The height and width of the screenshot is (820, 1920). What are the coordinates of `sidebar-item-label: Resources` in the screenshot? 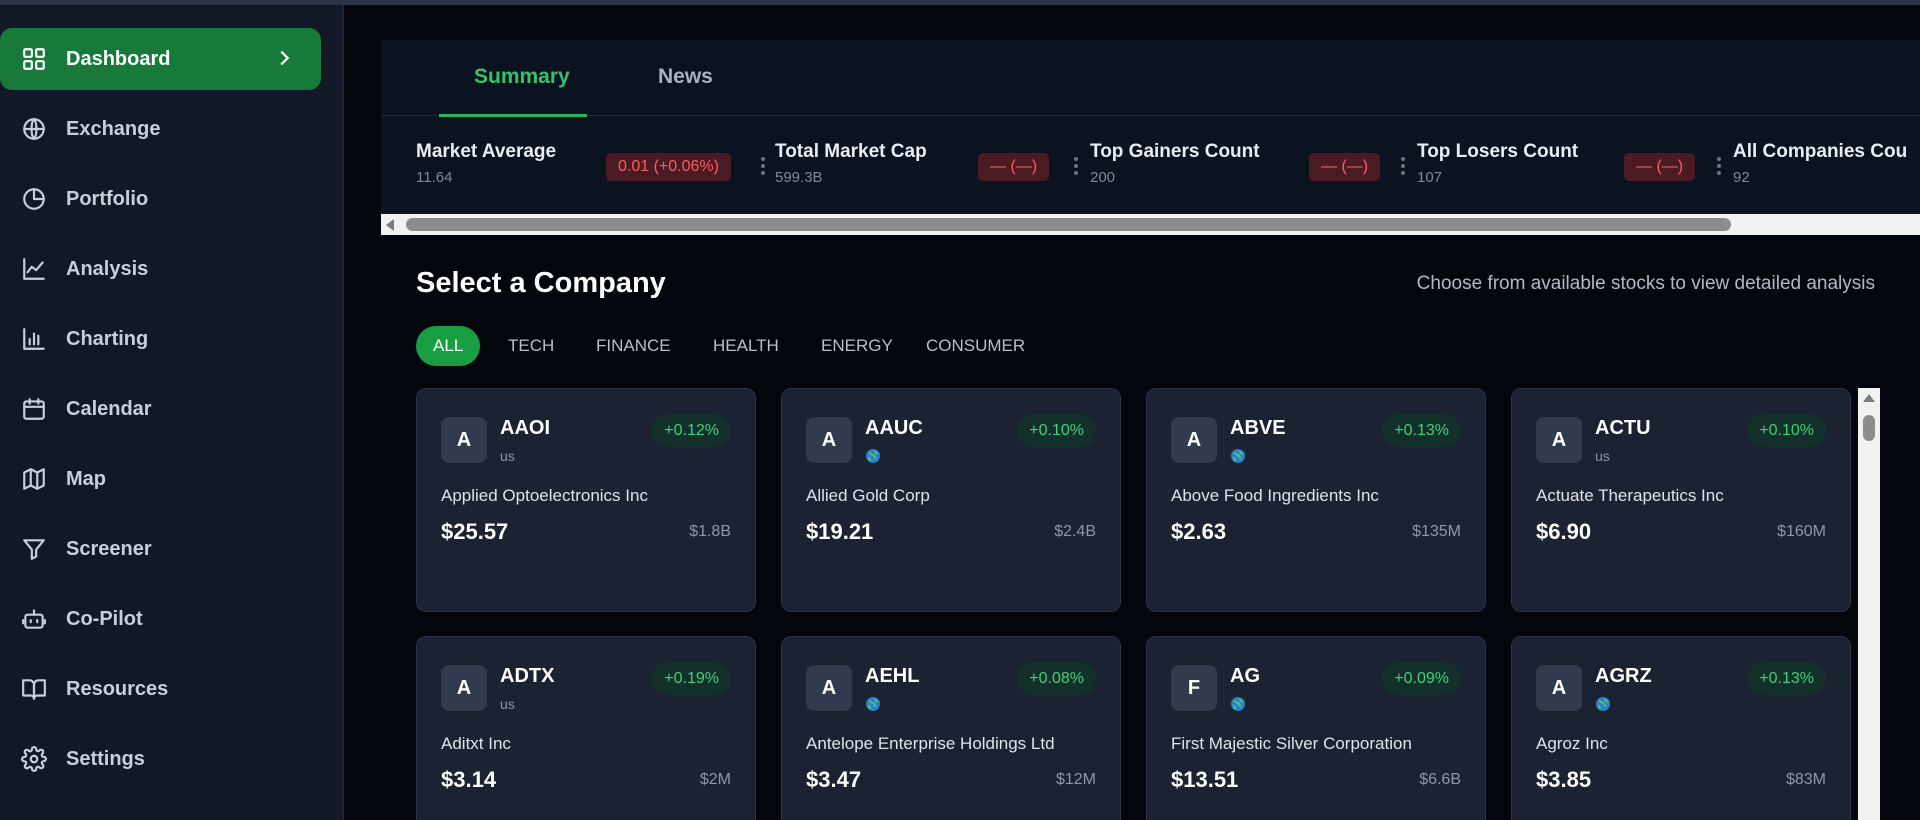 It's located at (117, 688).